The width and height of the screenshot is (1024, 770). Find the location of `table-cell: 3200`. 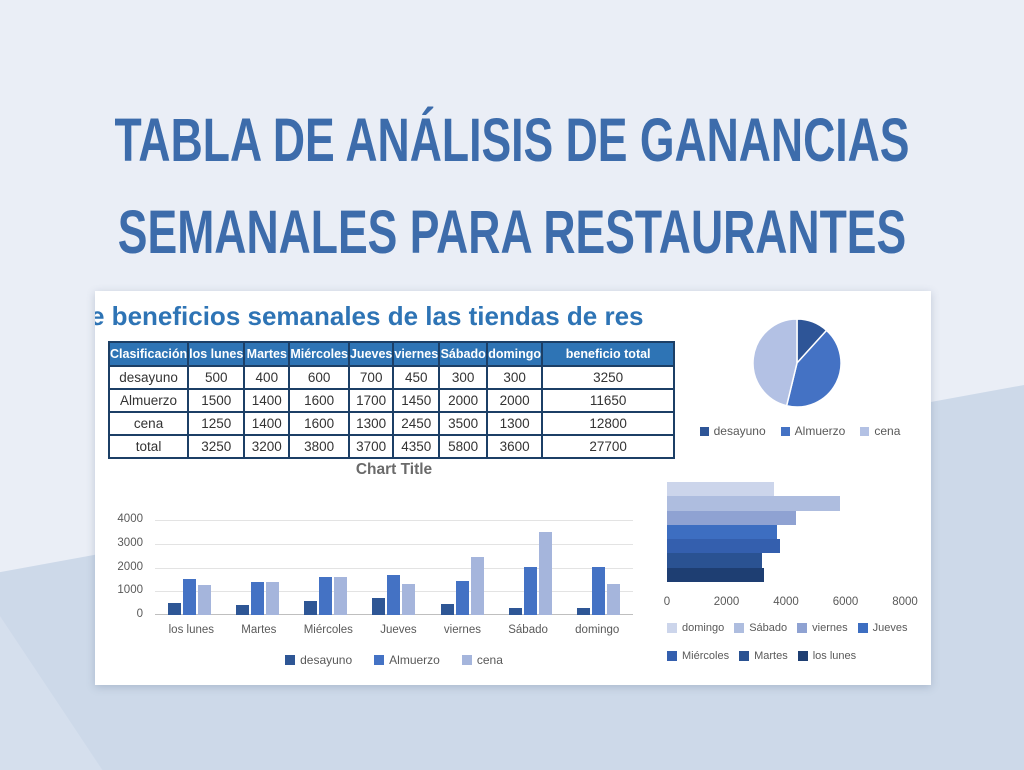

table-cell: 3200 is located at coordinates (267, 446).